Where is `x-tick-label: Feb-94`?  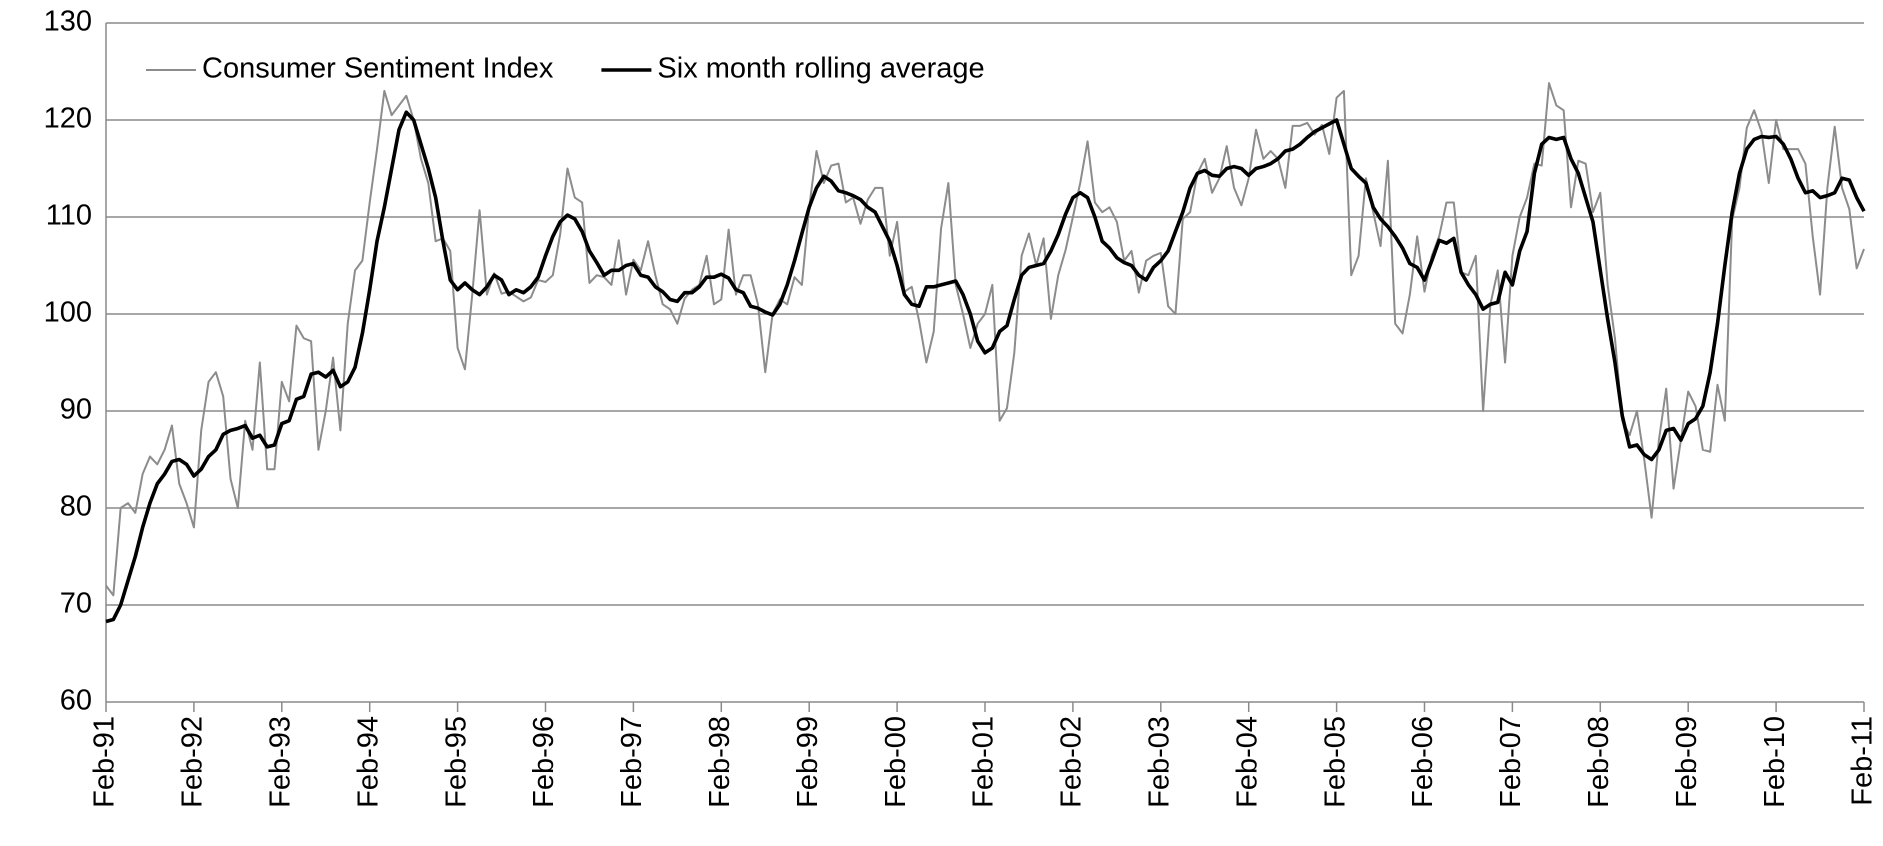
x-tick-label: Feb-94 is located at coordinates (368, 762).